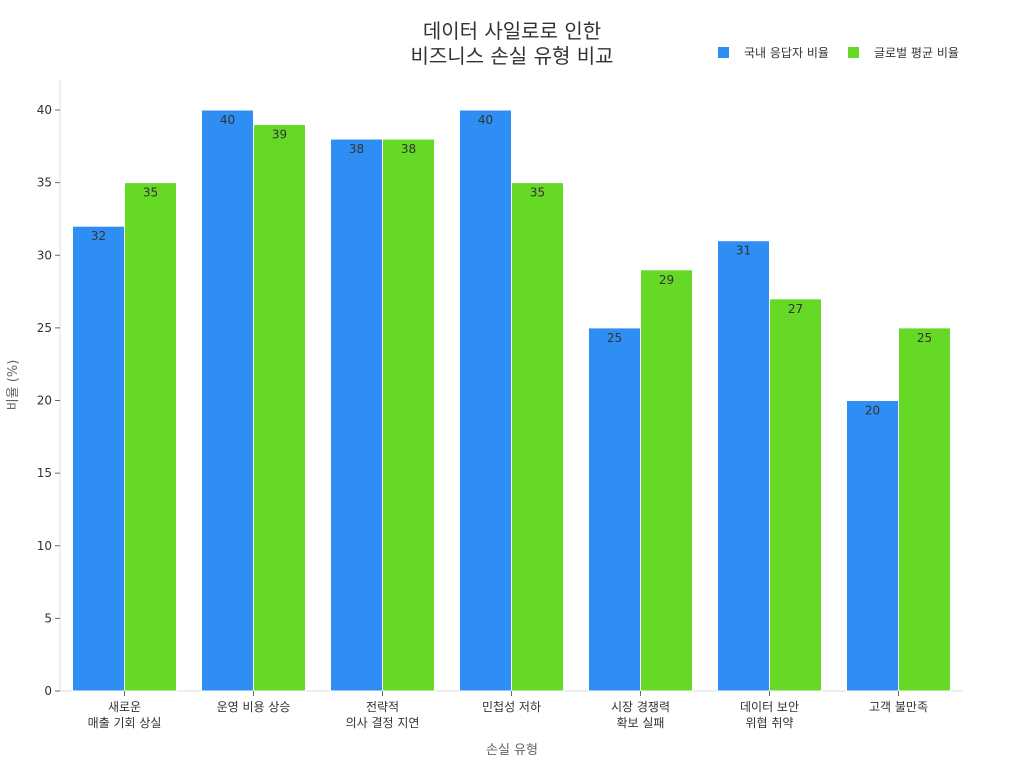  Describe the element at coordinates (44, 401) in the screenshot. I see `y-tick-label: 20` at that location.